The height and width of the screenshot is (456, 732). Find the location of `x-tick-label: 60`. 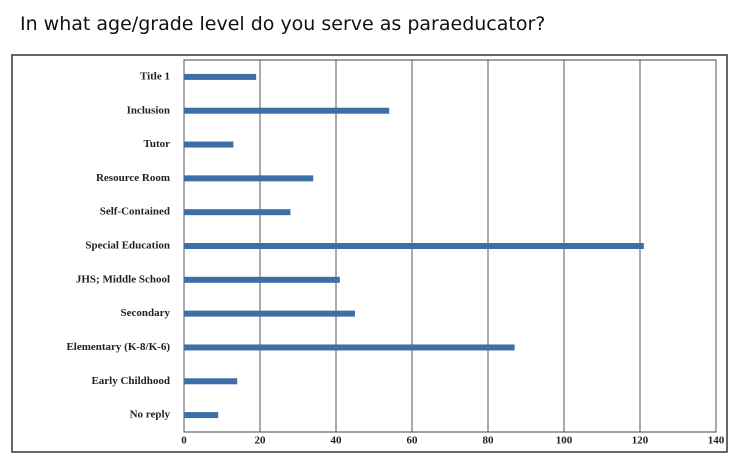

x-tick-label: 60 is located at coordinates (413, 441).